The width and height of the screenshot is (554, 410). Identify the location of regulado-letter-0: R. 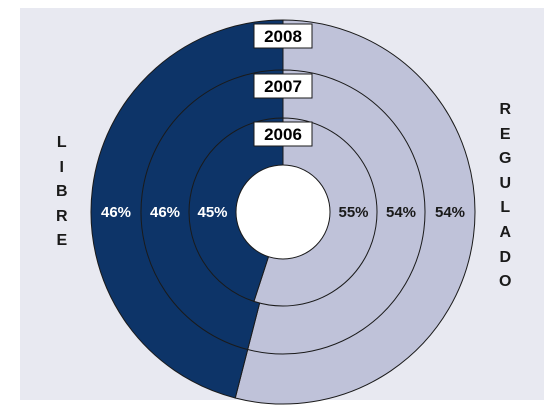
(505, 109).